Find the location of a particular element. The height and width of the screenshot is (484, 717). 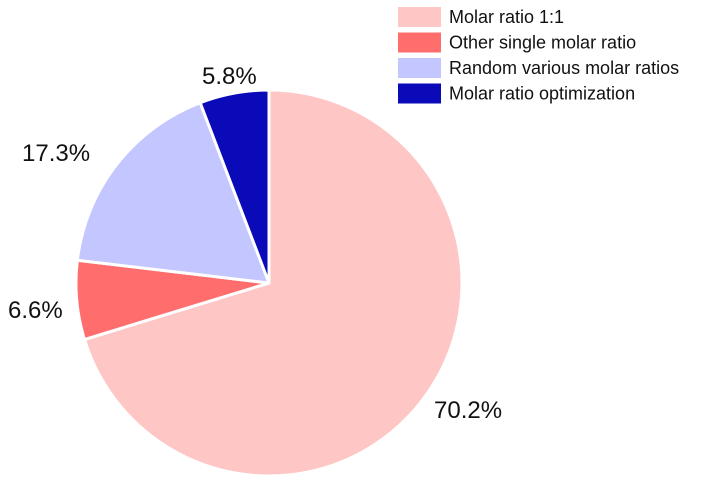

slice-label-2: 6.6% is located at coordinates (35, 310).